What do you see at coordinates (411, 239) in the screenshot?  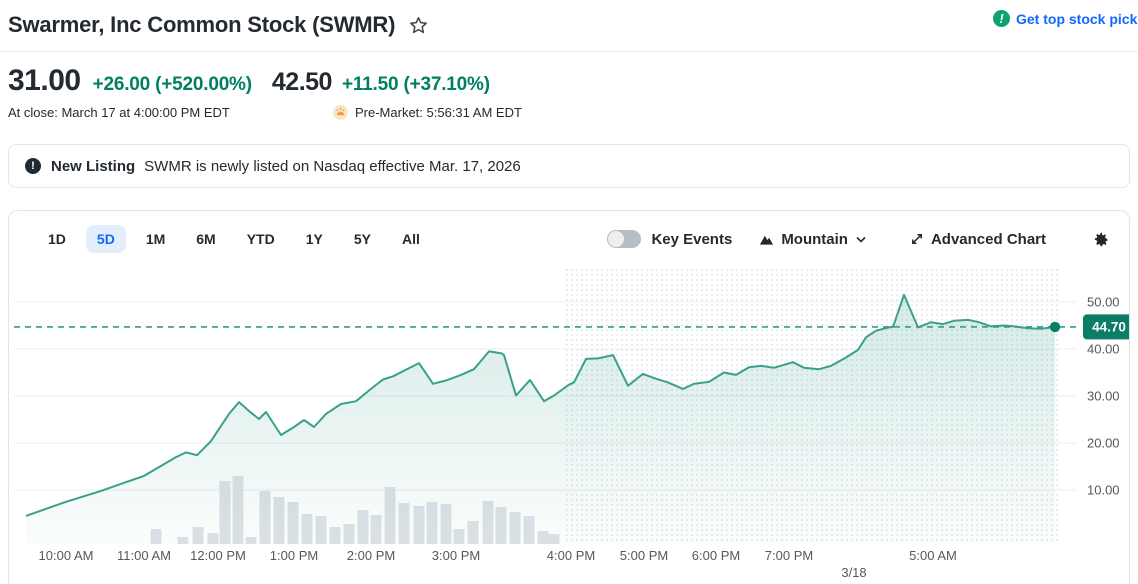 I see `range-button-all: All` at bounding box center [411, 239].